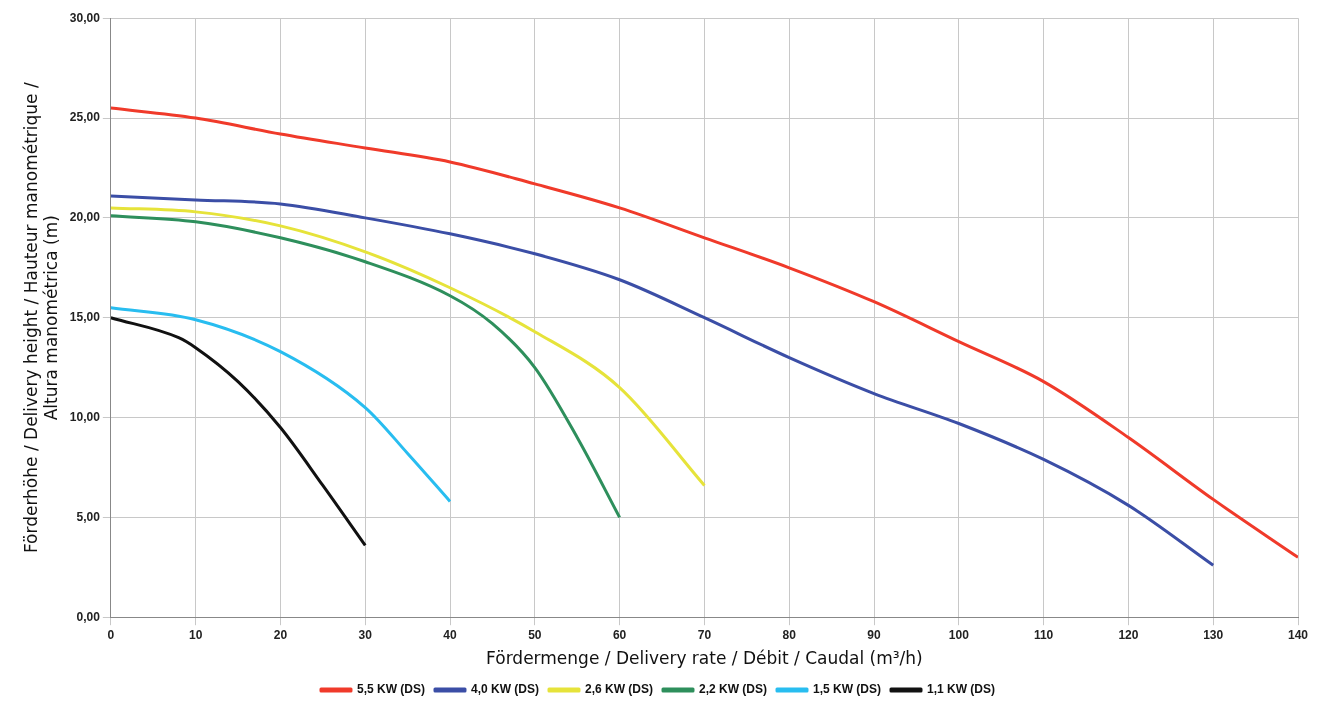 The height and width of the screenshot is (717, 1341). I want to click on legend-label: 4,0 KW (DS), so click(505, 689).